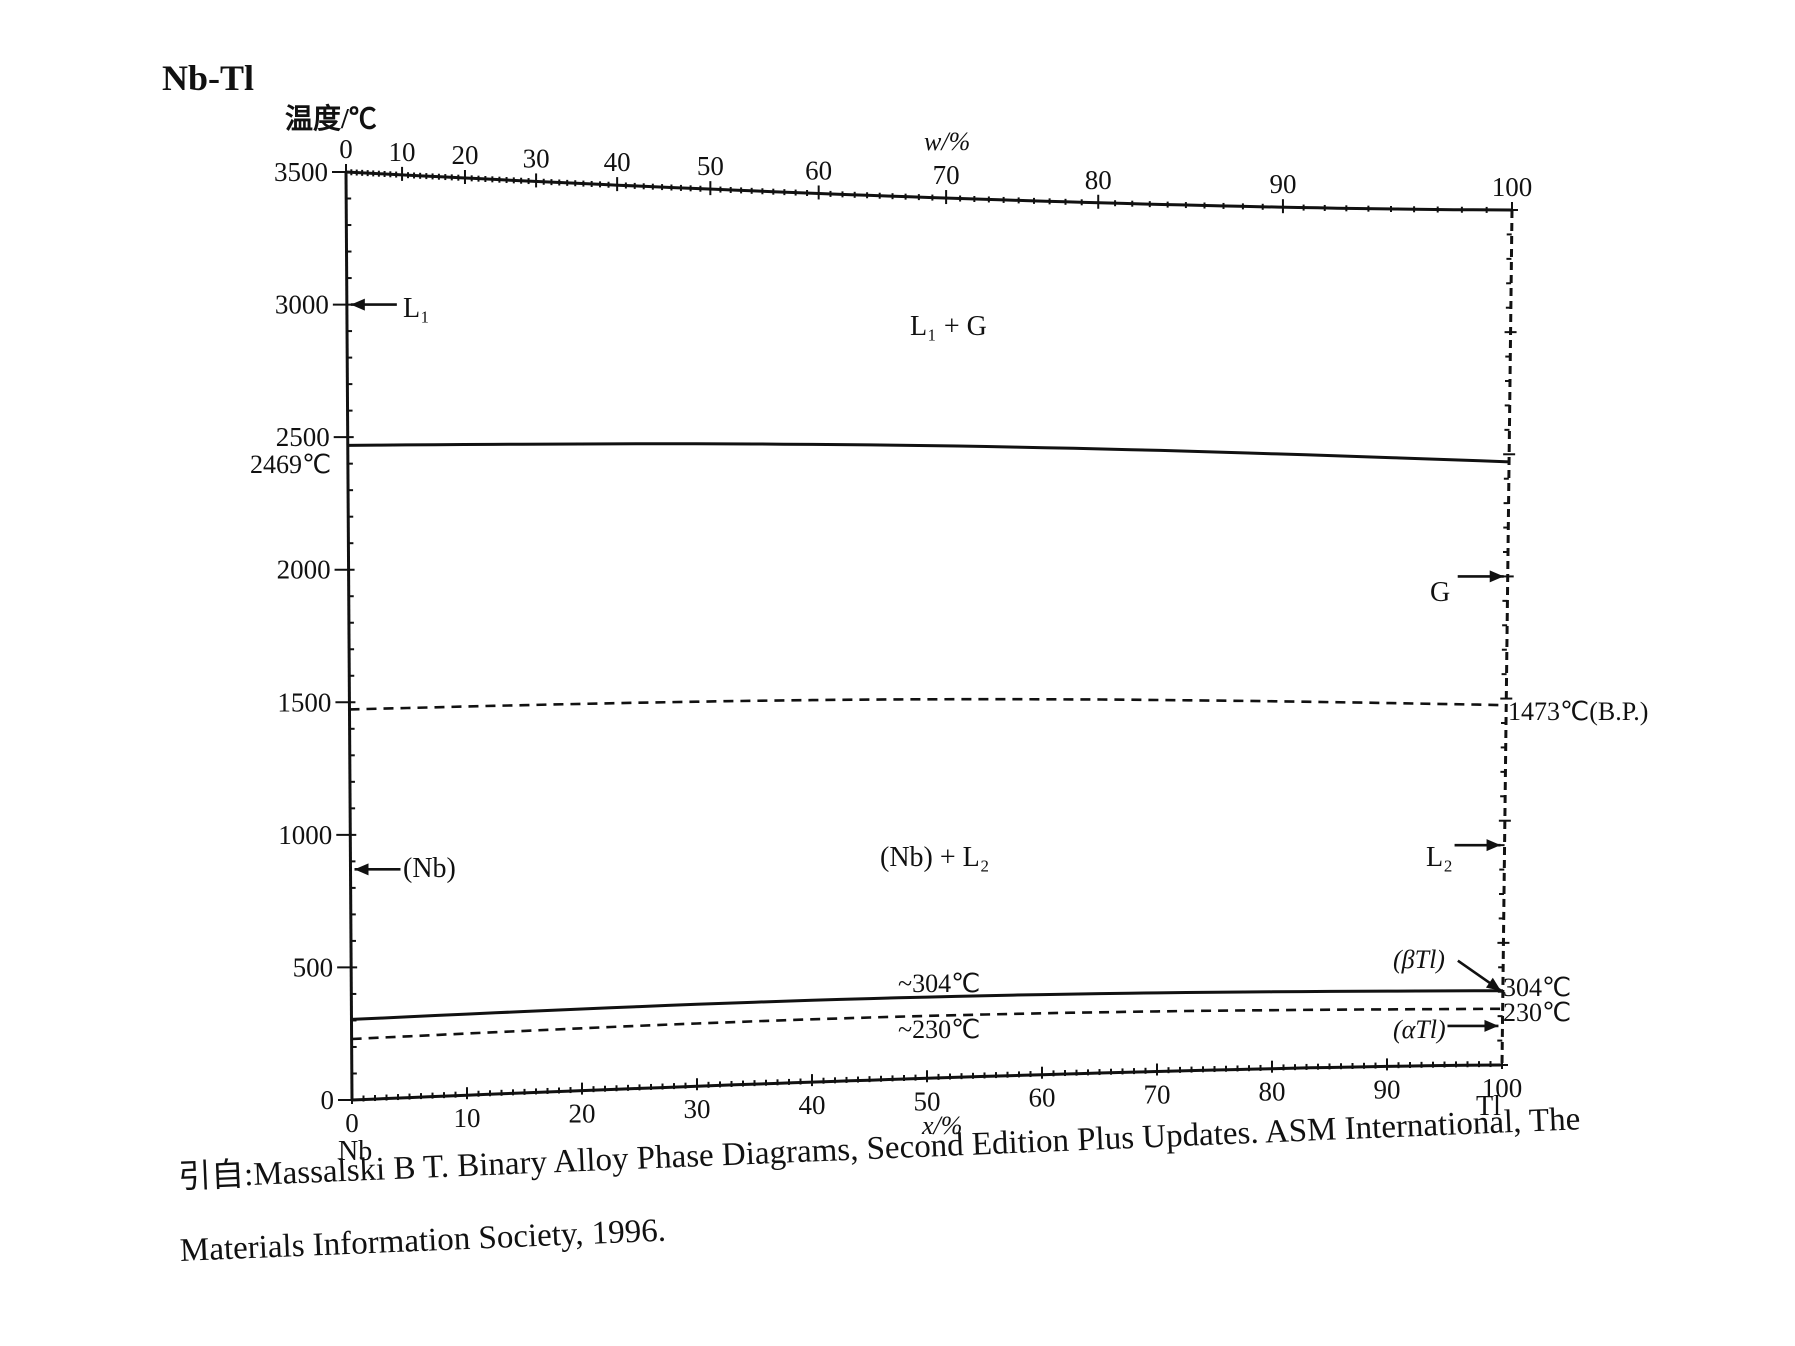 The image size is (1795, 1346). I want to click on top-tick-label: 0, so click(346, 149).